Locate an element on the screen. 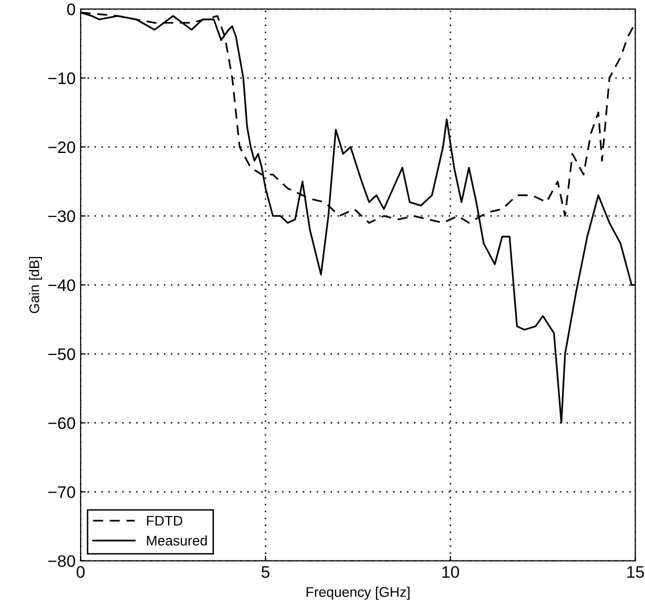 The height and width of the screenshot is (603, 645). legend-label: FDTD is located at coordinates (164, 521).